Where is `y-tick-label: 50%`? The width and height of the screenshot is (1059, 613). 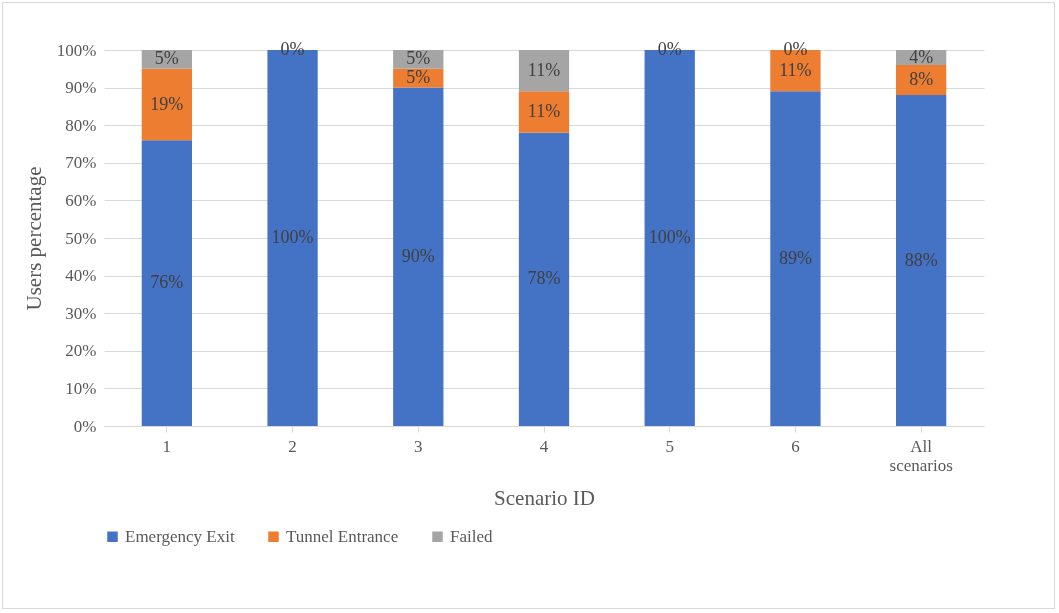 y-tick-label: 50% is located at coordinates (81, 238).